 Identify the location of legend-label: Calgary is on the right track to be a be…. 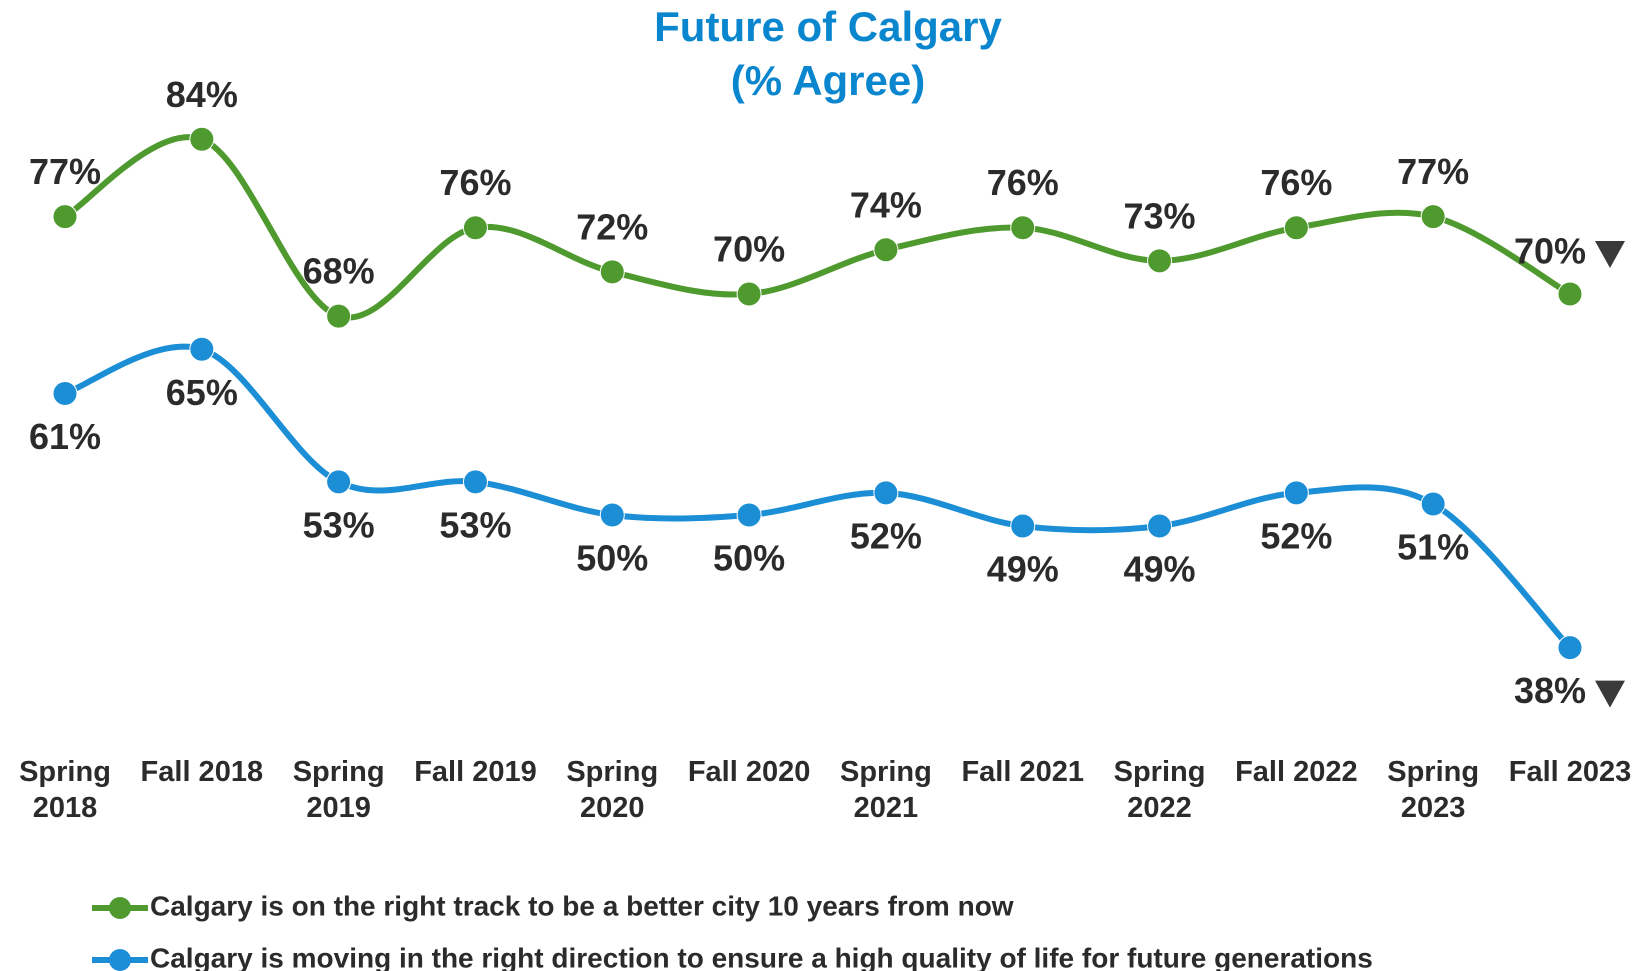
(582, 905).